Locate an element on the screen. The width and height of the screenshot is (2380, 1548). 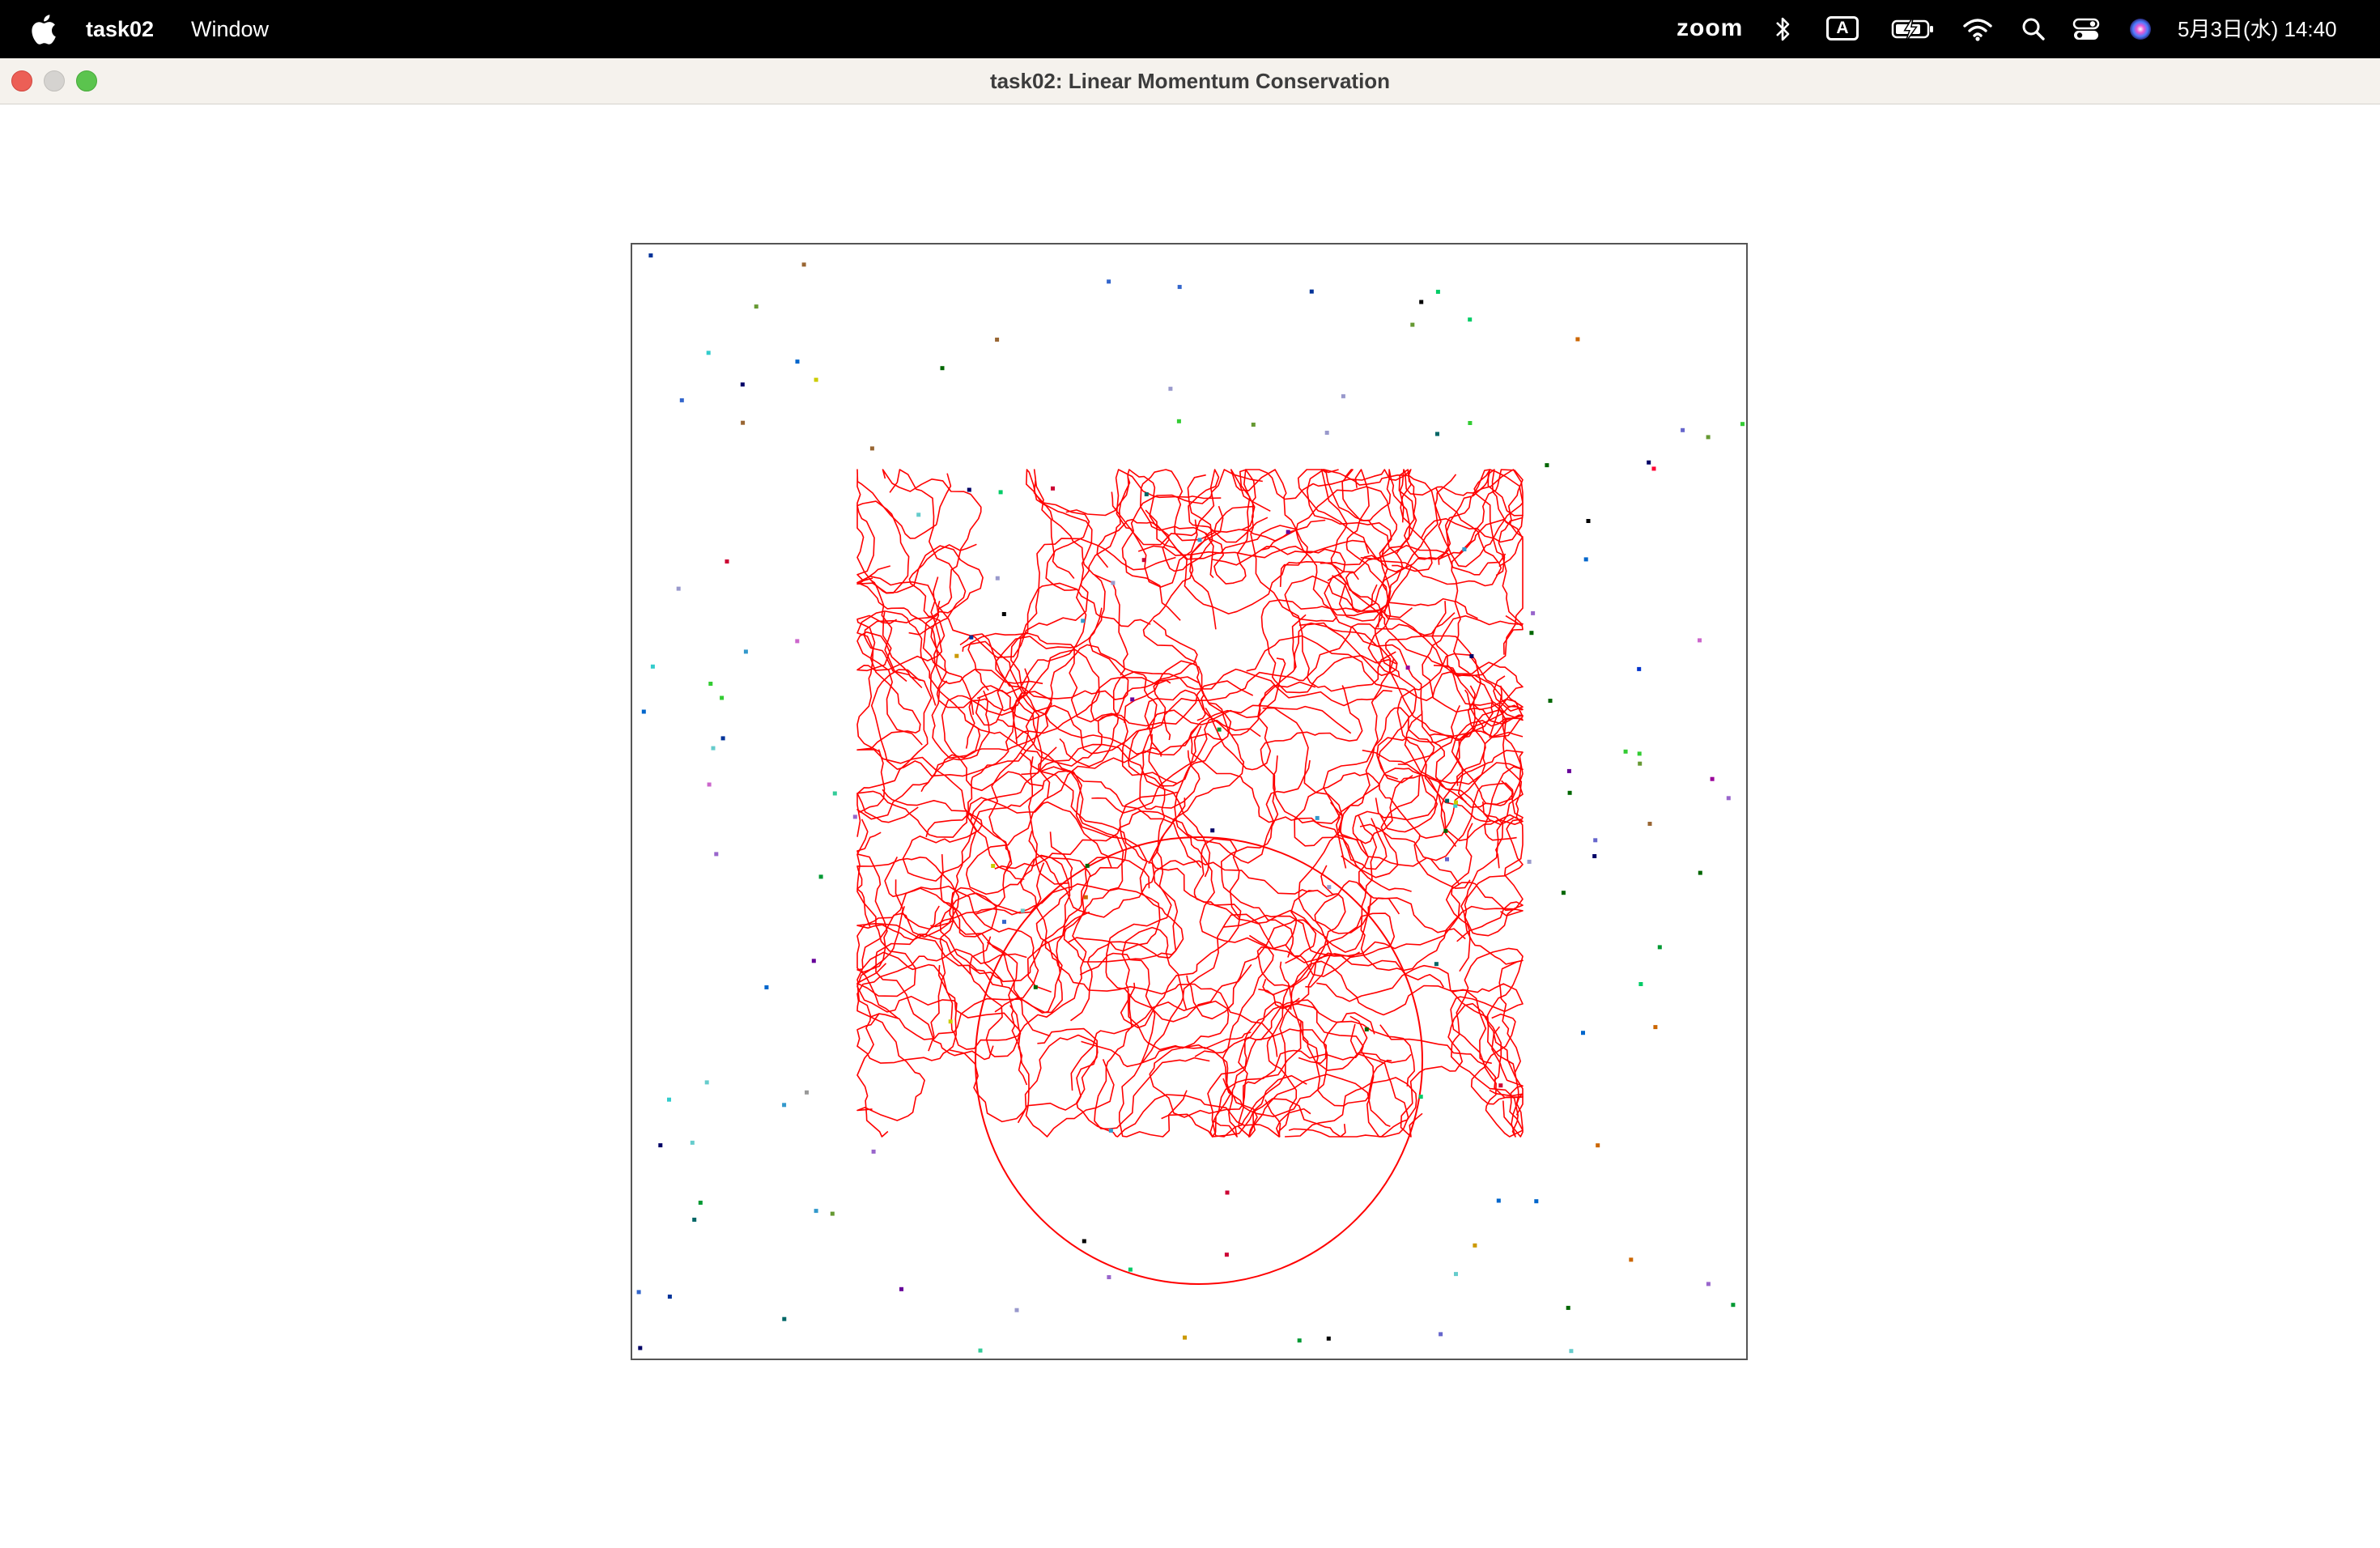
zoom-status-item: zoom is located at coordinates (1710, 28).